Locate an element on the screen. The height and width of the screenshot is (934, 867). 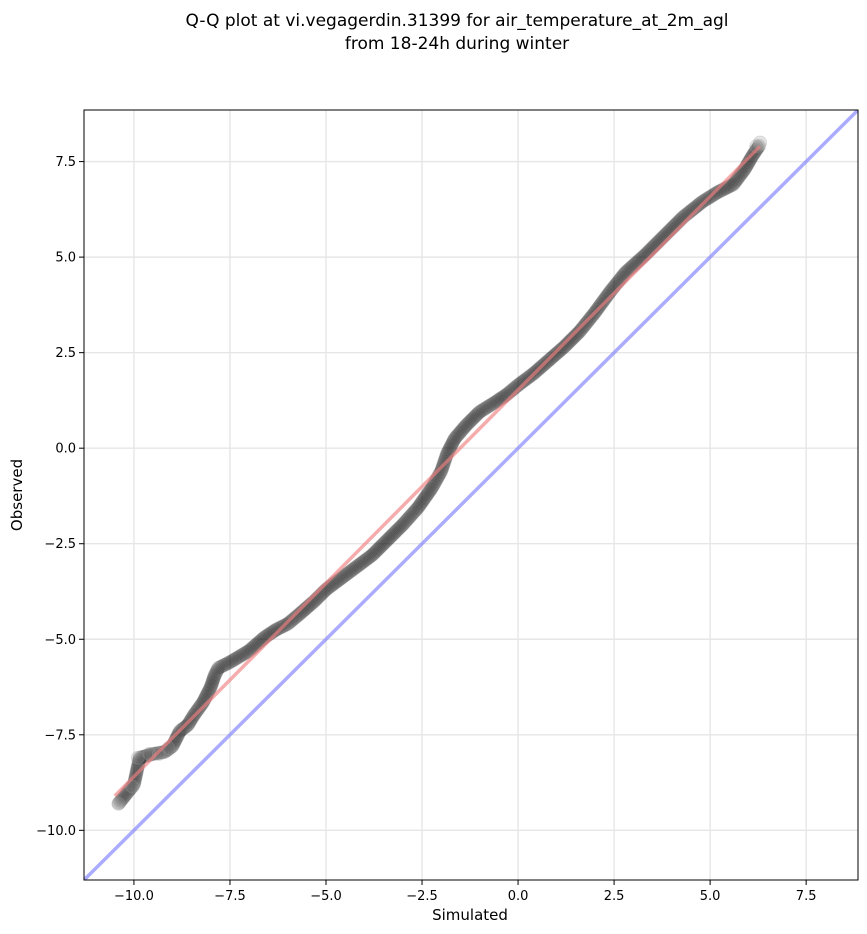
y-axis-ticks: −10.0 −7.5 −5.0 −2.5 0.0 2.5 5.0 7.5 is located at coordinates (60, 497).